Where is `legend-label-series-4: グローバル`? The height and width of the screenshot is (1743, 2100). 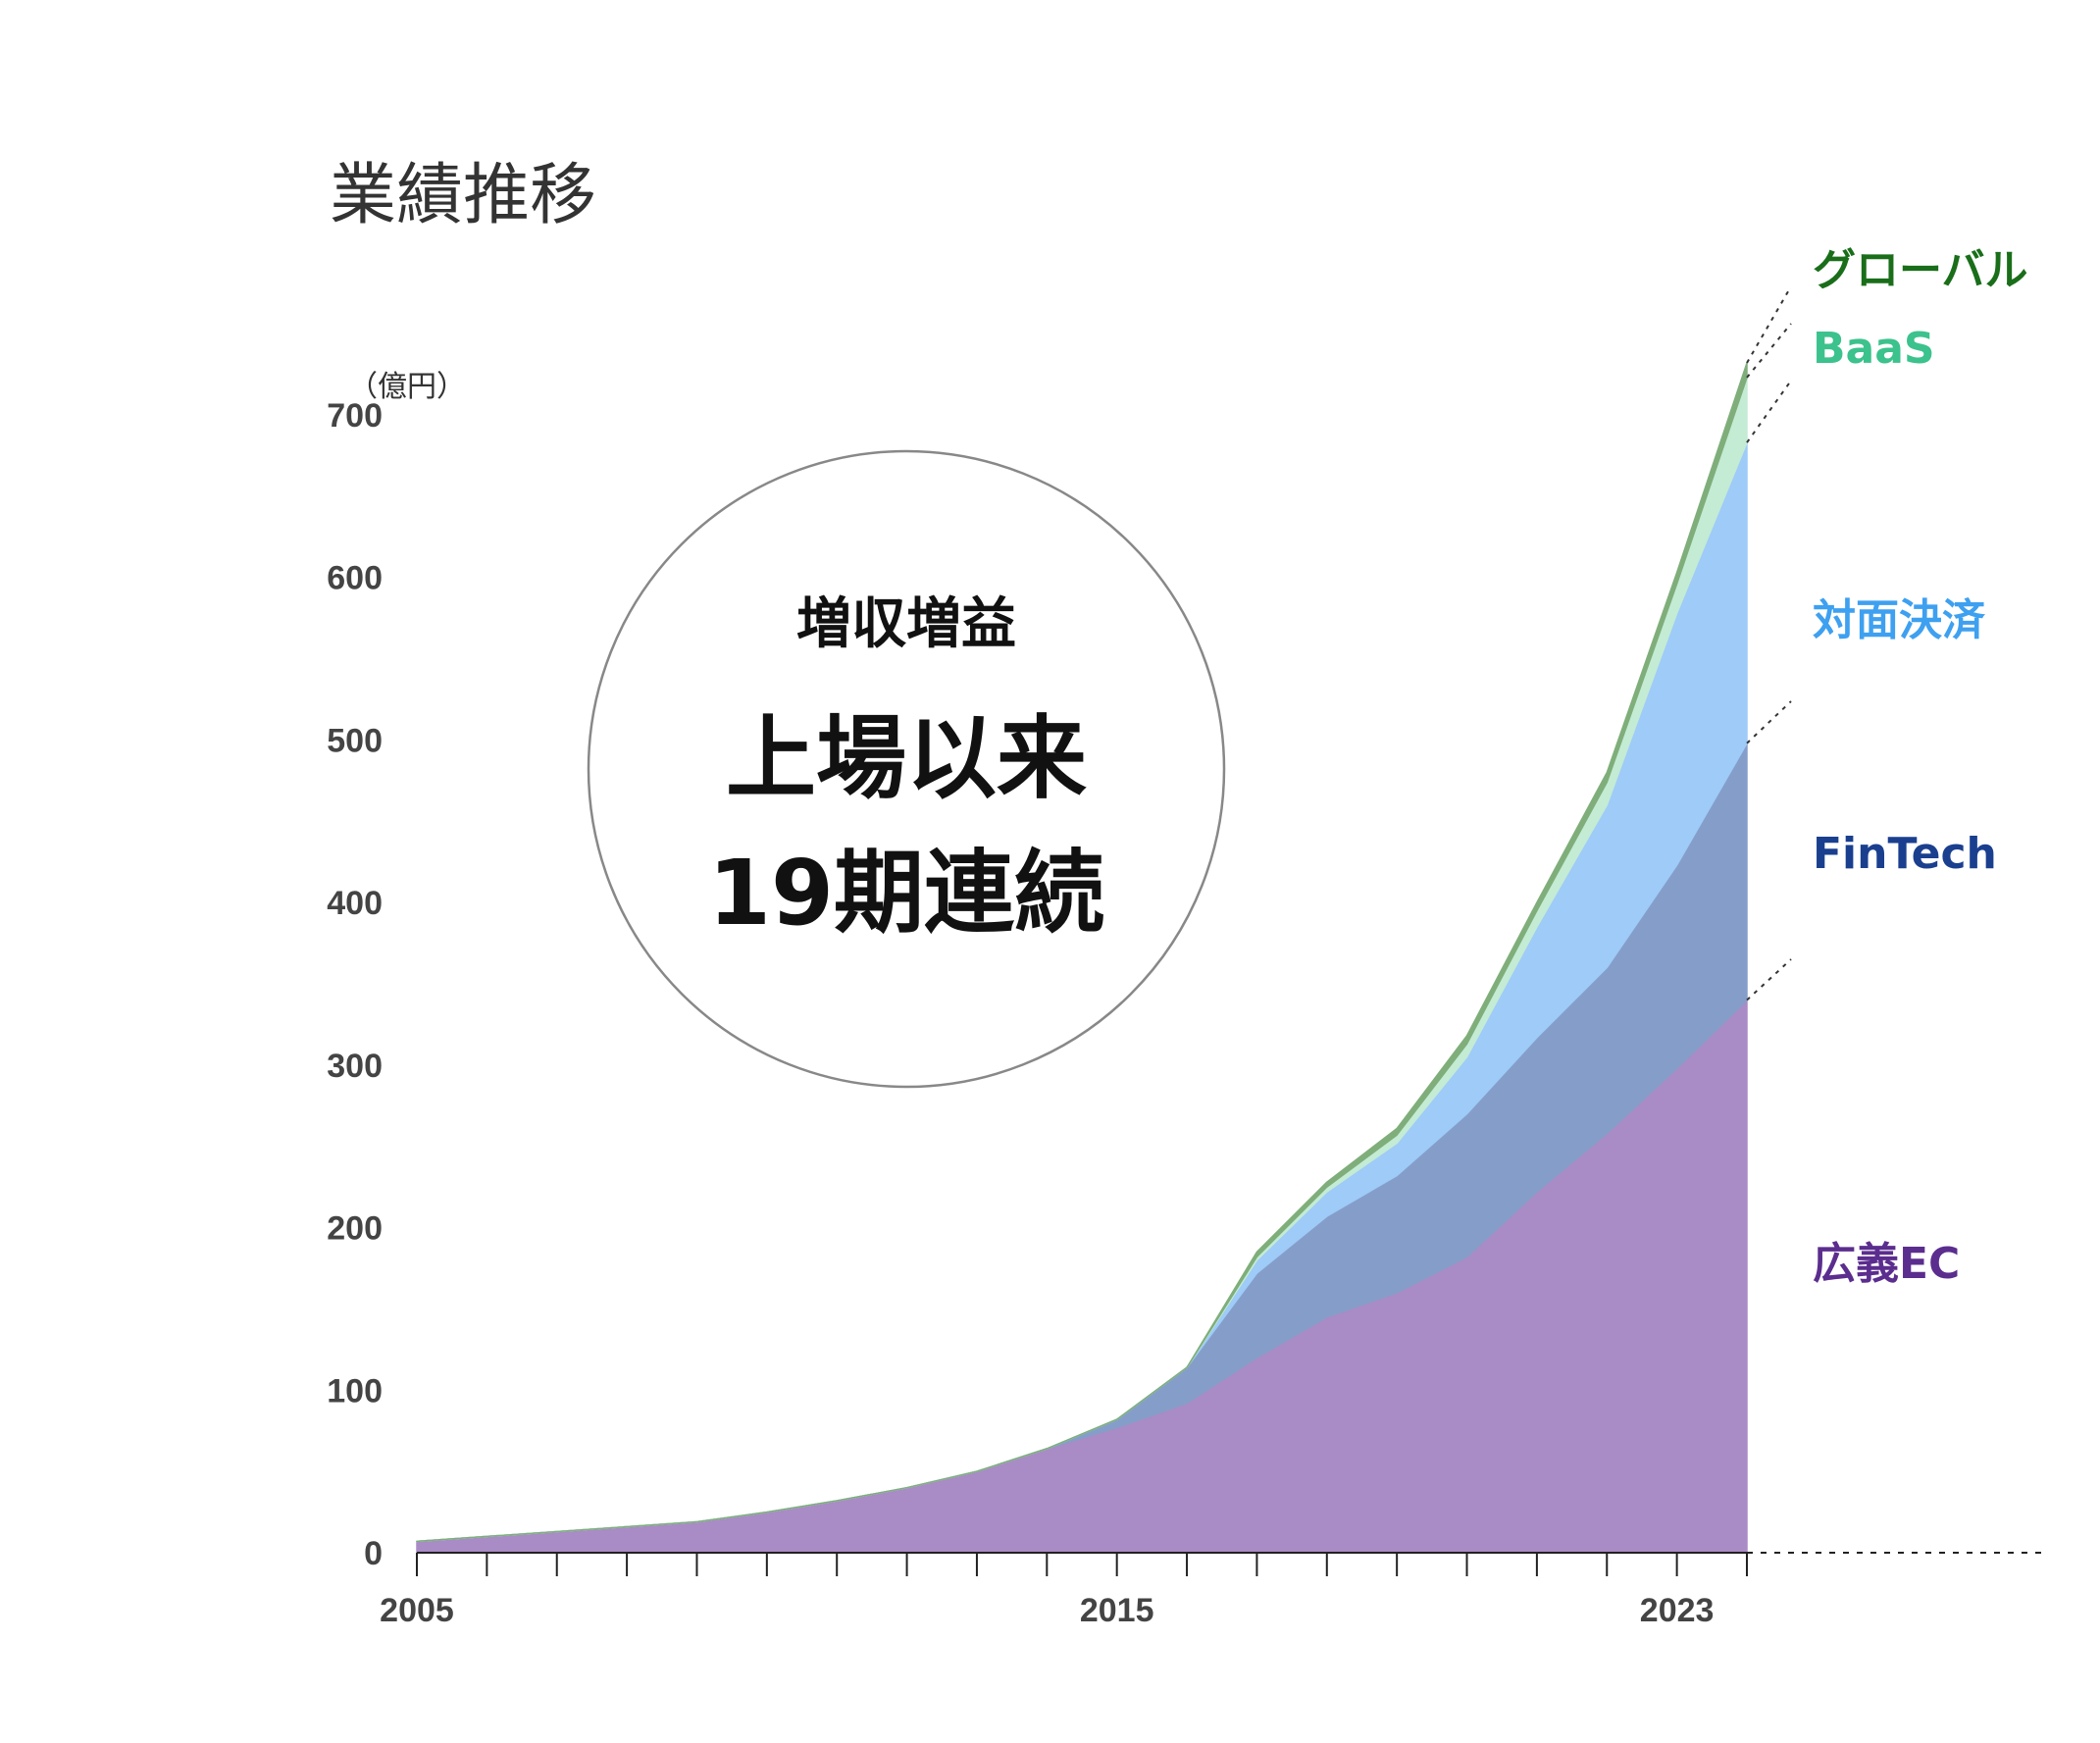
legend-label-series-4: グローバル is located at coordinates (1920, 270).